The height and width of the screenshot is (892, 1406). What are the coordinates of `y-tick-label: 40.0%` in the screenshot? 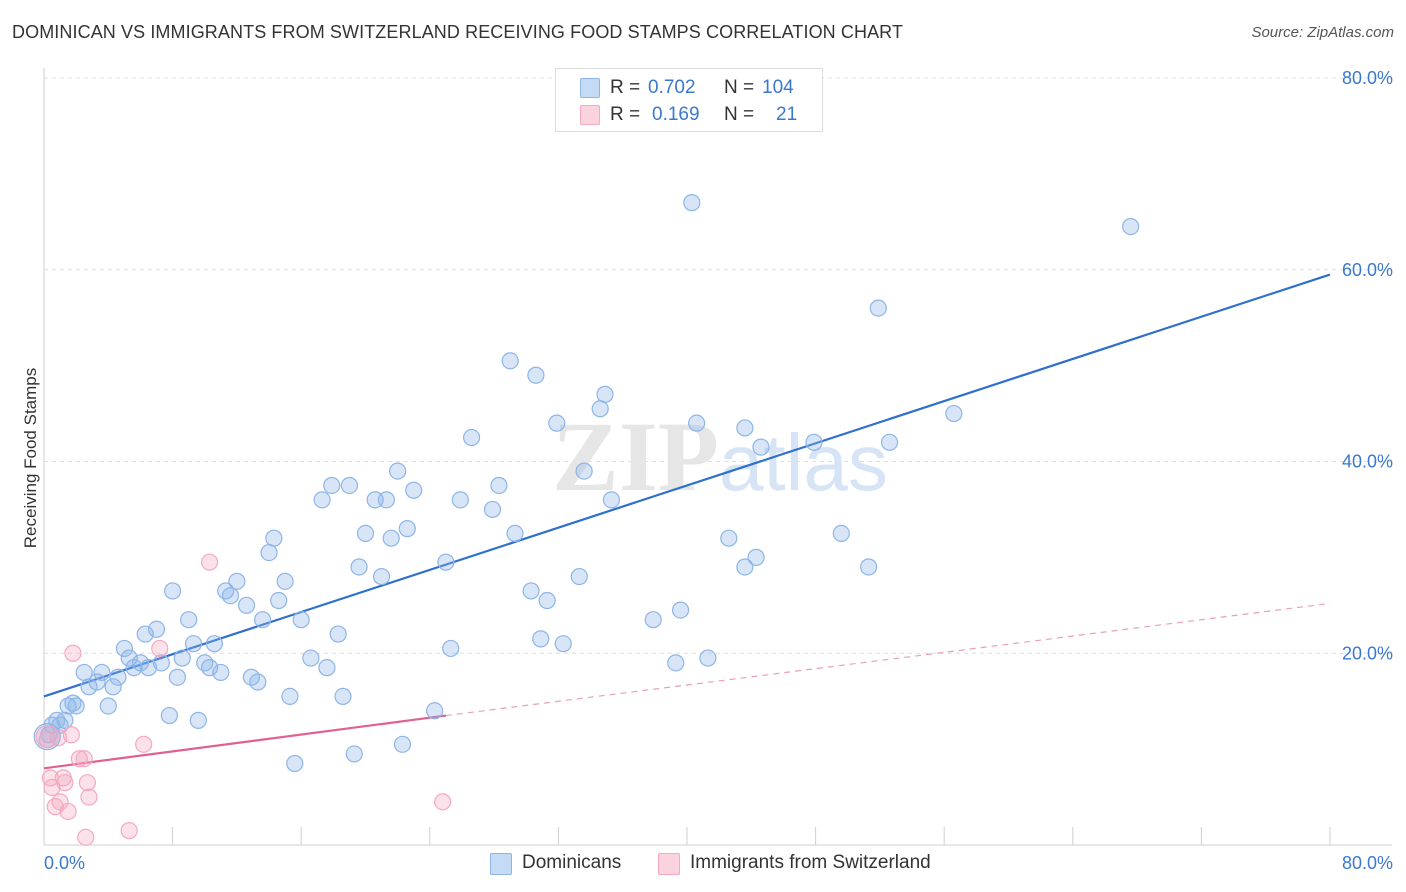 It's located at (1367, 462).